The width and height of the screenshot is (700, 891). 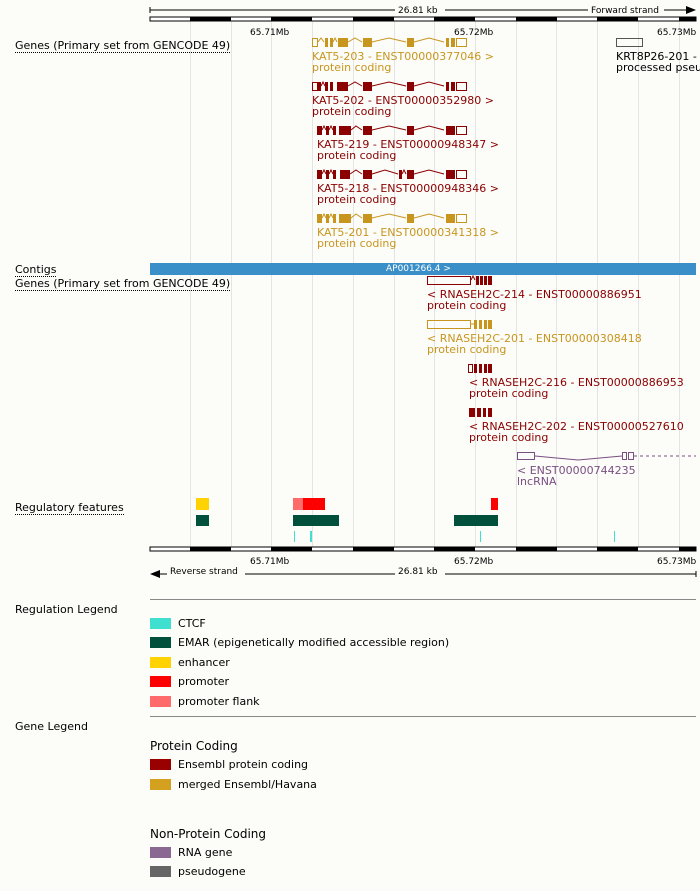 I want to click on transcript-label: KAT5-203 - ENST00000377046 >, so click(x=403, y=56).